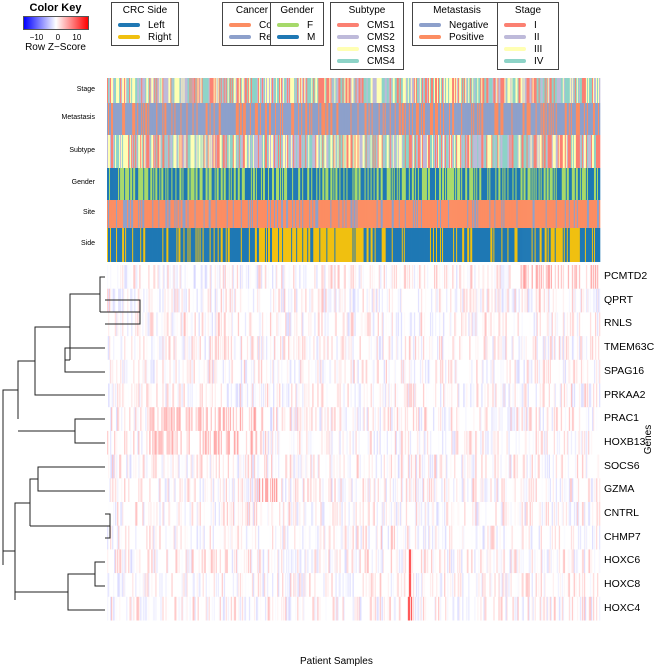 This screenshot has height=670, width=669. What do you see at coordinates (367, 36) in the screenshot?
I see `legend-subtype: Subtype CMS1 CMS2 CMS3 CMS4` at bounding box center [367, 36].